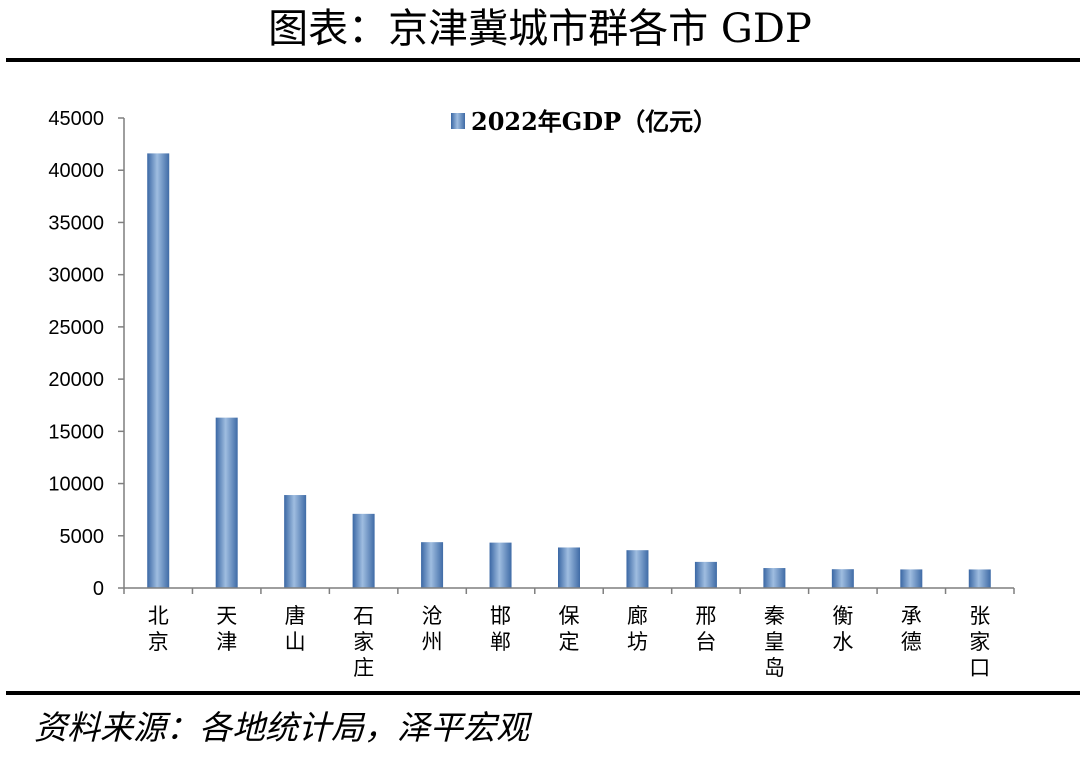  Describe the element at coordinates (82, 537) in the screenshot. I see `y-tick-label: 5000` at that location.